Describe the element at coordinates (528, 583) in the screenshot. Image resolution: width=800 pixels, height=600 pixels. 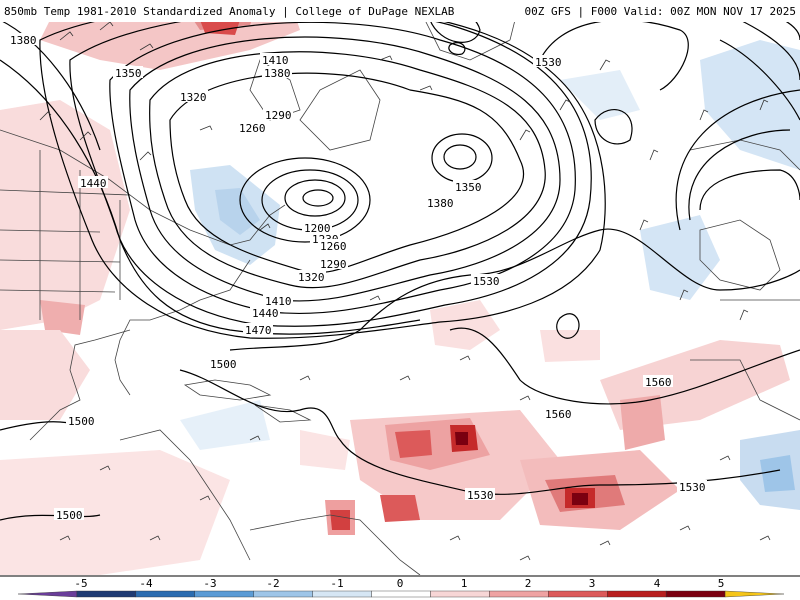
I see `colorbar-tick: 2` at that location.